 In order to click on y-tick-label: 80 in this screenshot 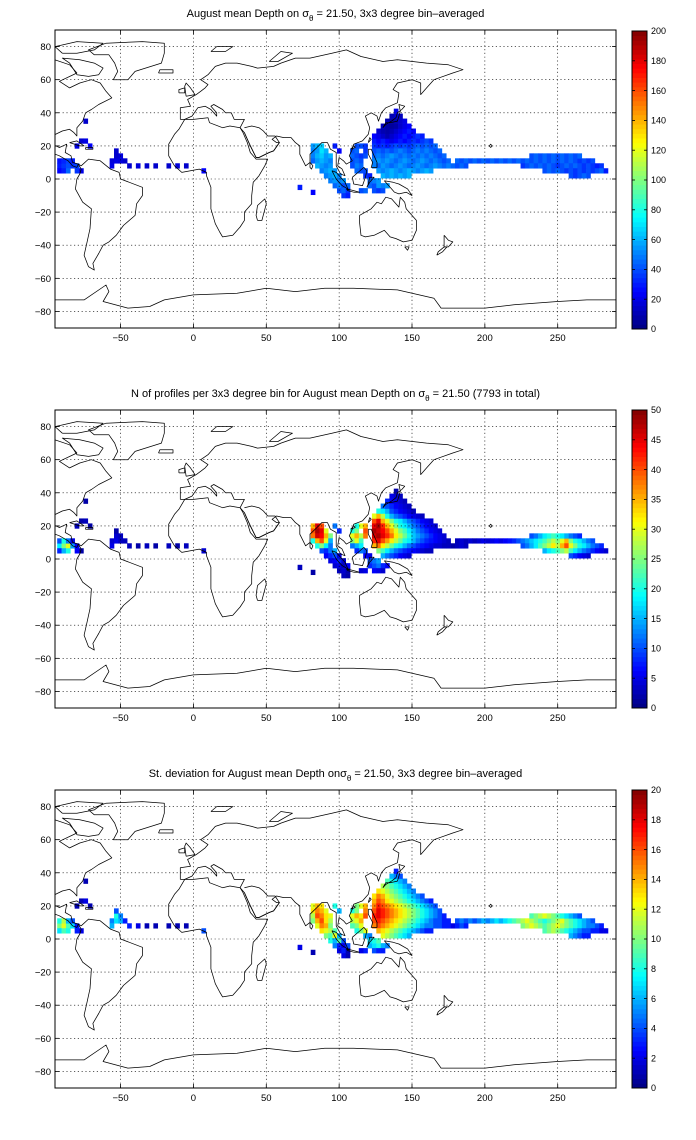, I will do `click(45, 427)`.